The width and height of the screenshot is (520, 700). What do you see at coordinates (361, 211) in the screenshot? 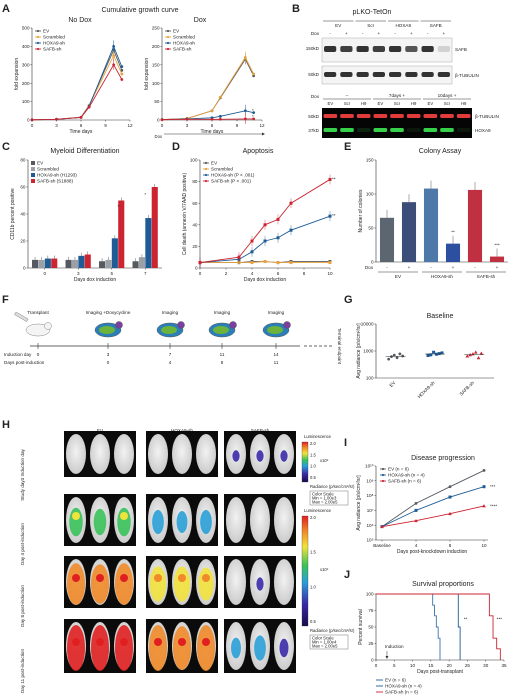
I see `y-axis-label: Number of colonies` at bounding box center [361, 211].